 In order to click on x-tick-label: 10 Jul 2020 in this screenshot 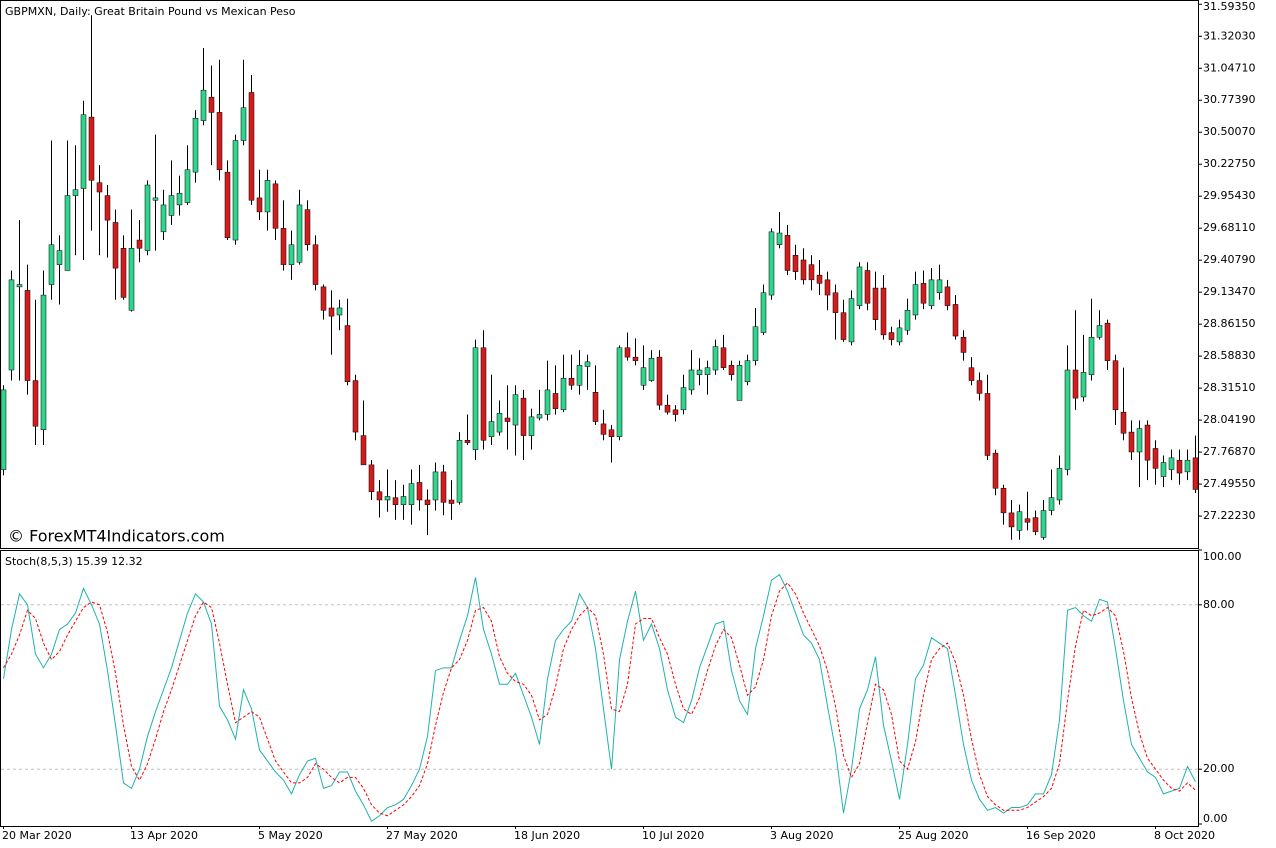, I will do `click(673, 835)`.